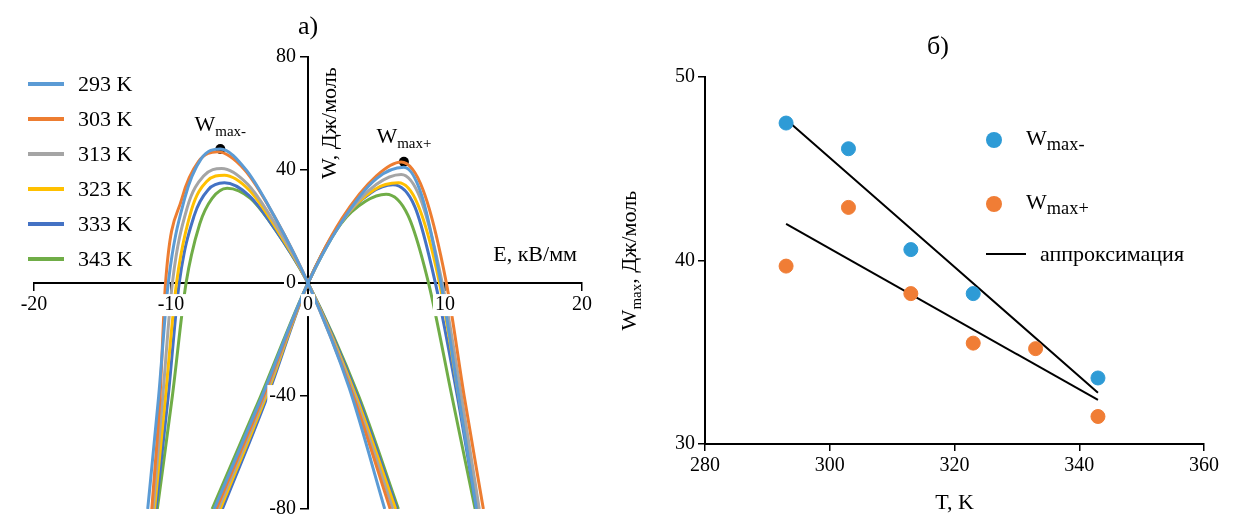 This screenshot has width=1252, height=525. I want to click on chart-title: а), so click(308, 26).